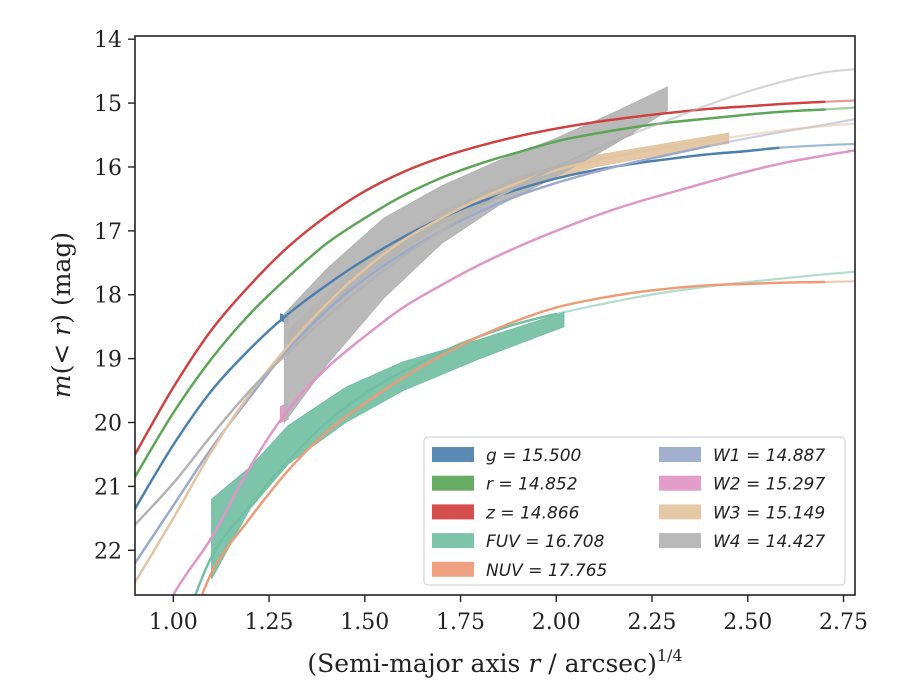 Image resolution: width=900 pixels, height=700 pixels. Describe the element at coordinates (453, 512) in the screenshot. I see `legend-swatch-z` at that location.